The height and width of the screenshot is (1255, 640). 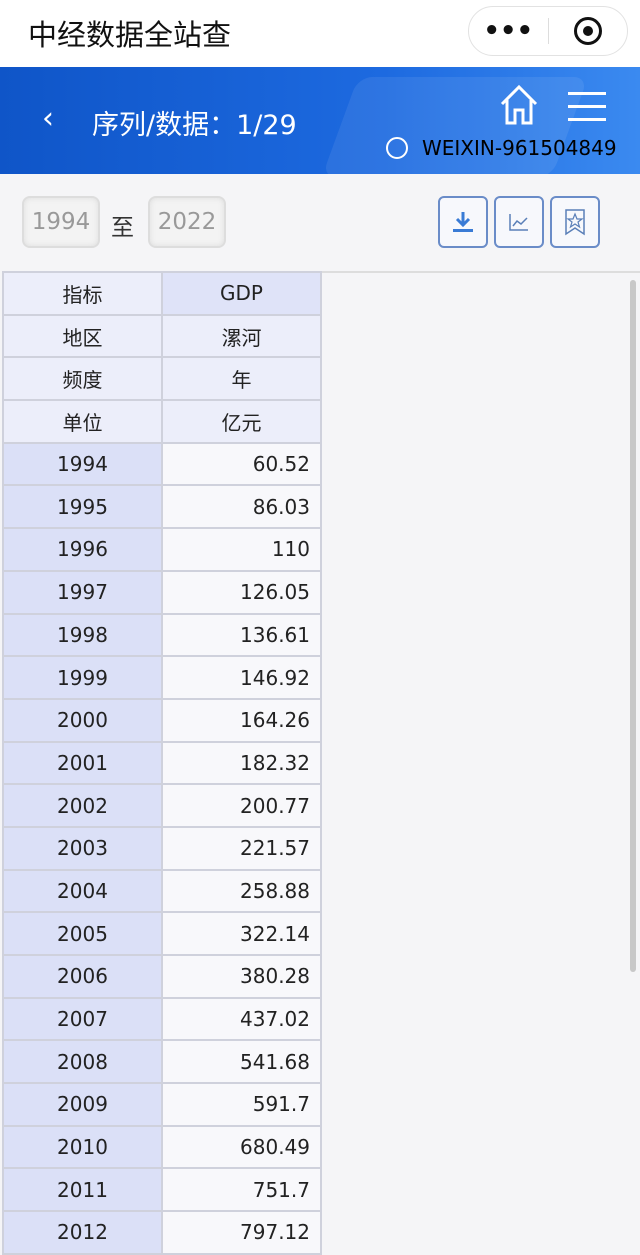 What do you see at coordinates (162, 720) in the screenshot?
I see `table-row: 2000 164.26` at bounding box center [162, 720].